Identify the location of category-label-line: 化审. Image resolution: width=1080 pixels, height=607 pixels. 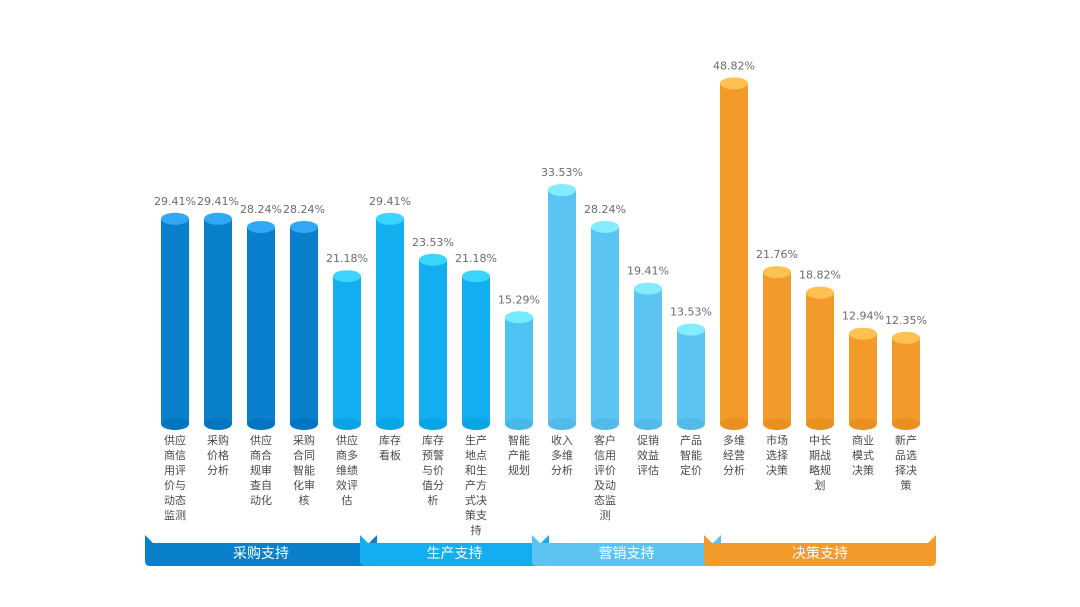
(304, 485).